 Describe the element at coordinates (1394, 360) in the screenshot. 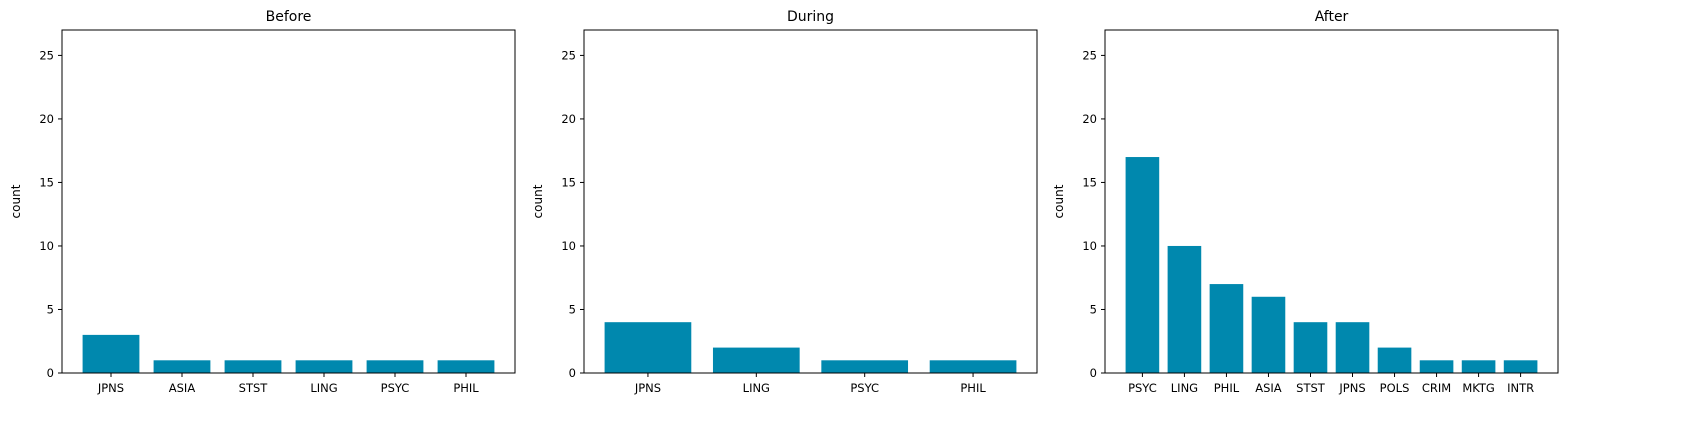

I see `bar-pols` at that location.